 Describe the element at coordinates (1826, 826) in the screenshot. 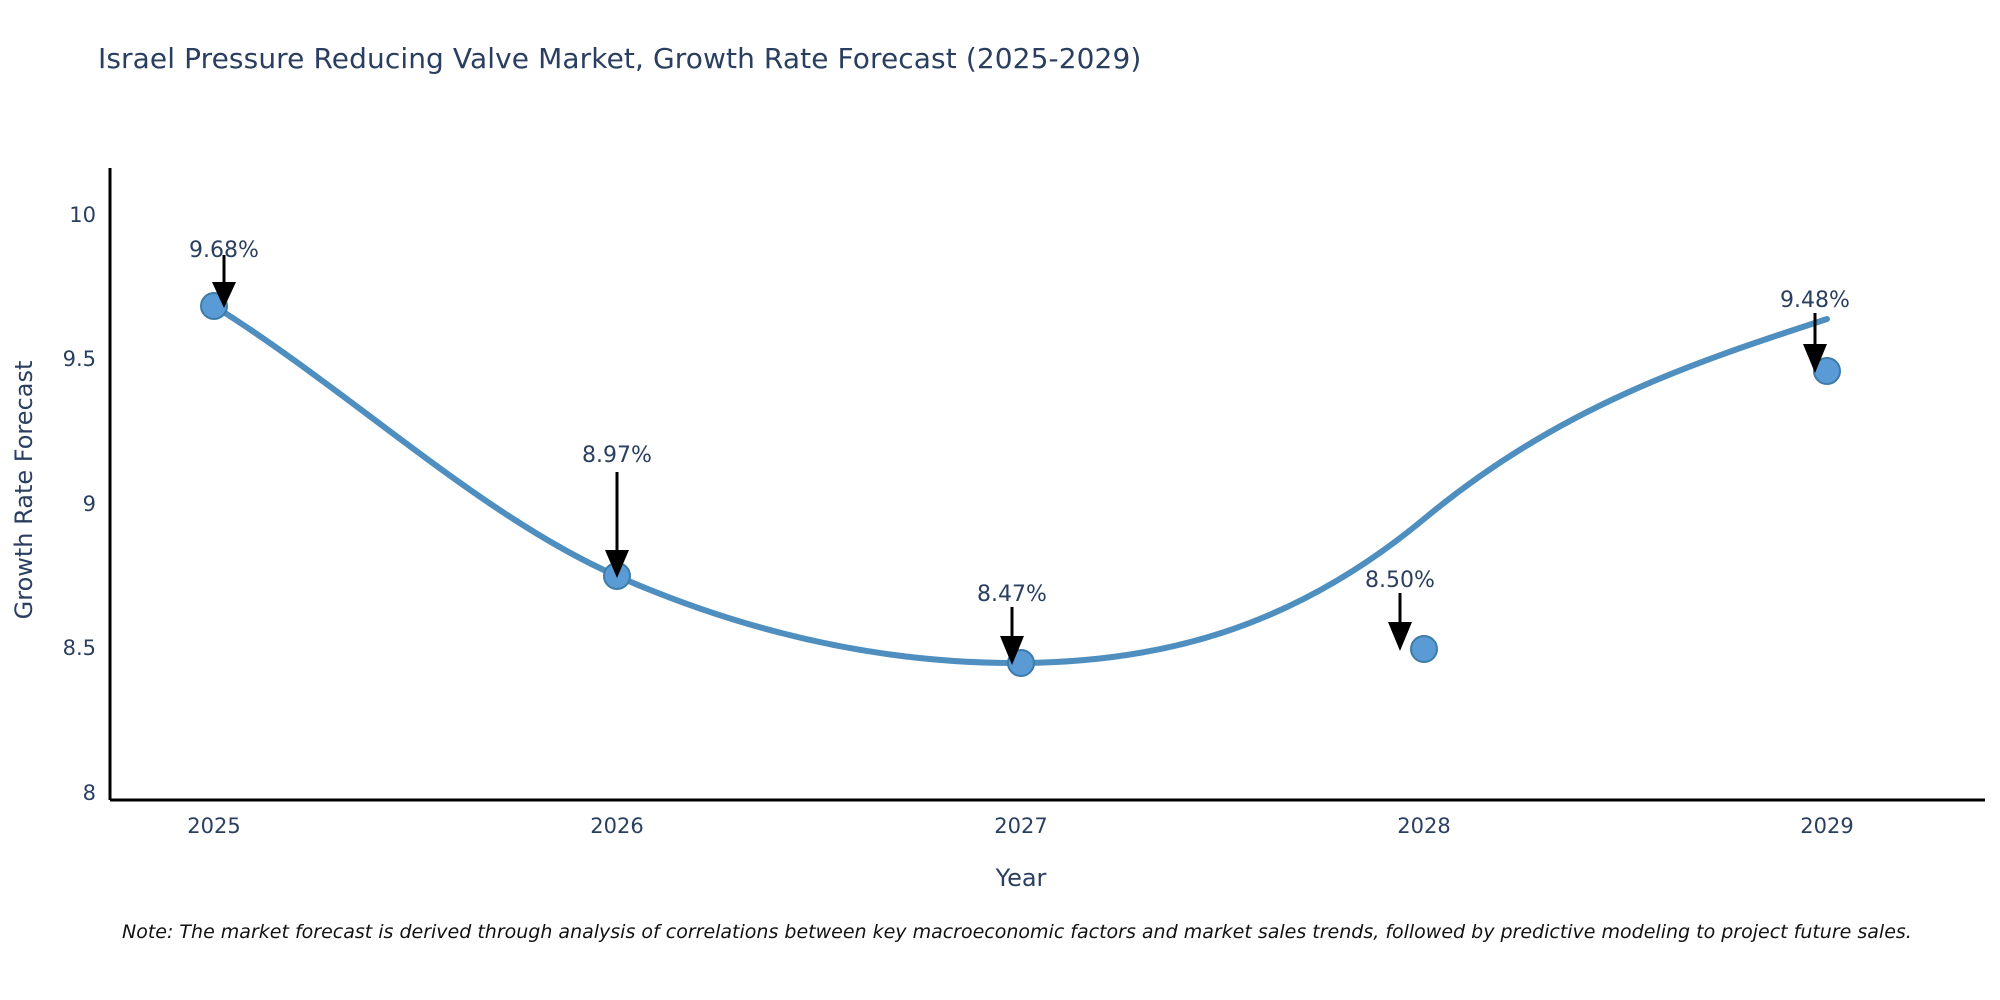

I see `x-tick-label: 2029` at that location.